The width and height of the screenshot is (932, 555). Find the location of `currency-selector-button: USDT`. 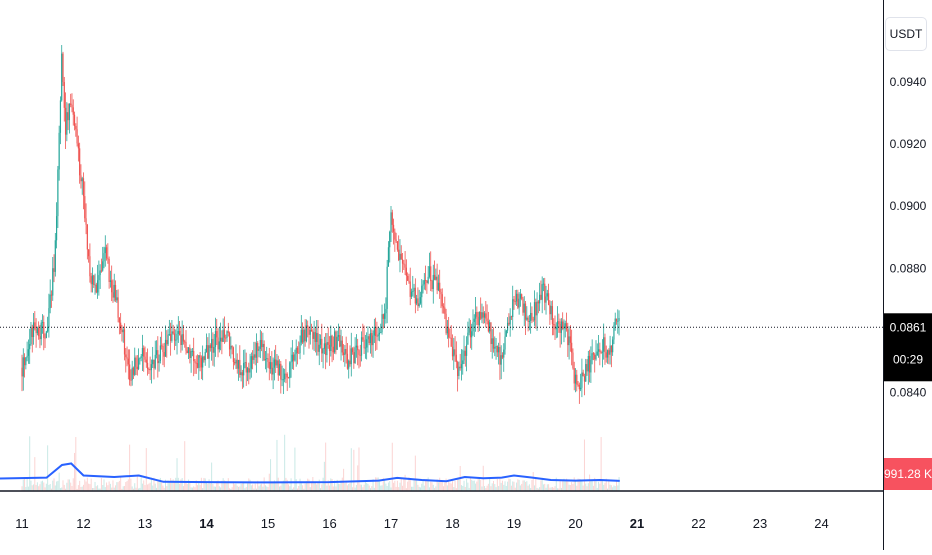

currency-selector-button: USDT is located at coordinates (906, 34).